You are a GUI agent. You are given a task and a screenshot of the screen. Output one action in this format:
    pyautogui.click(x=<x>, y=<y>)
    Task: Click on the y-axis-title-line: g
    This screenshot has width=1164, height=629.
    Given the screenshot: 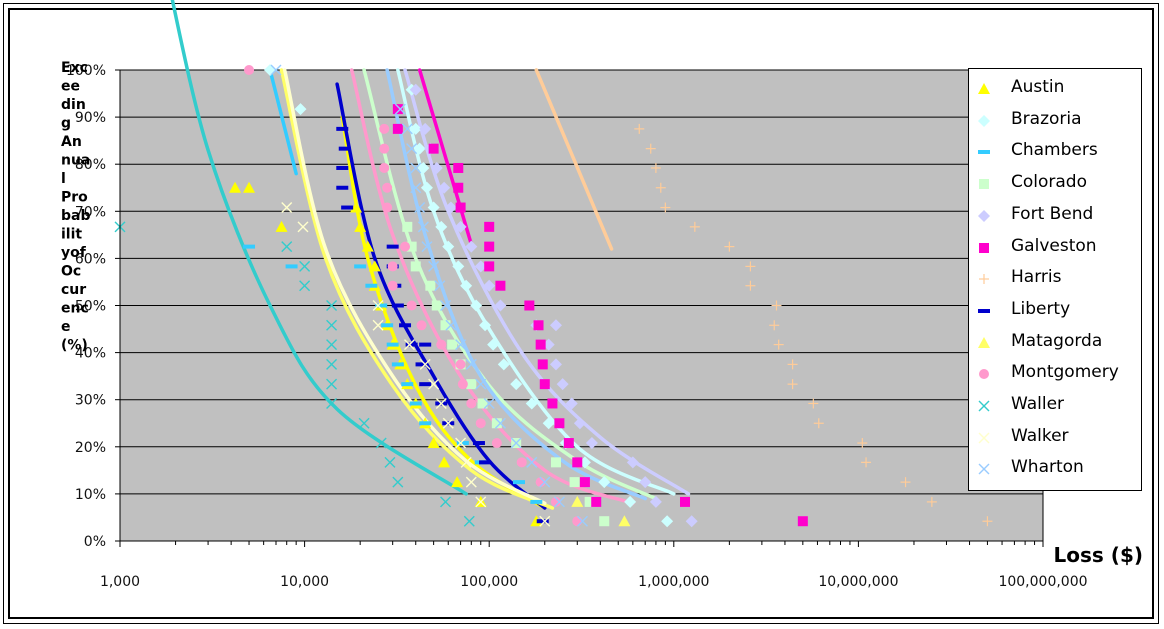 What is the action you would take?
    pyautogui.click(x=66, y=124)
    